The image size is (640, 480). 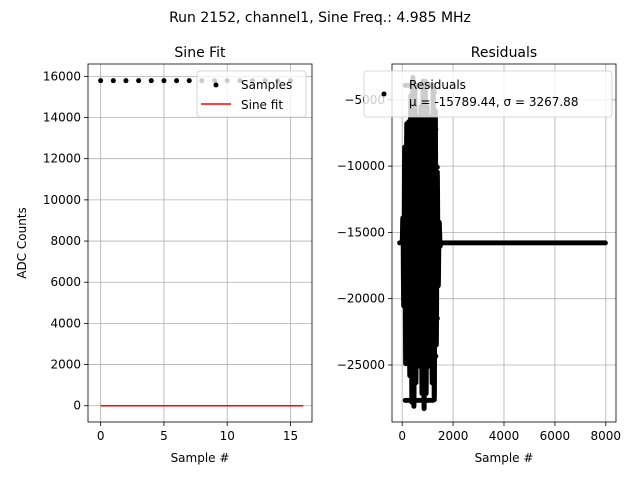 What do you see at coordinates (227, 436) in the screenshot?
I see `x-tick-label: 10` at bounding box center [227, 436].